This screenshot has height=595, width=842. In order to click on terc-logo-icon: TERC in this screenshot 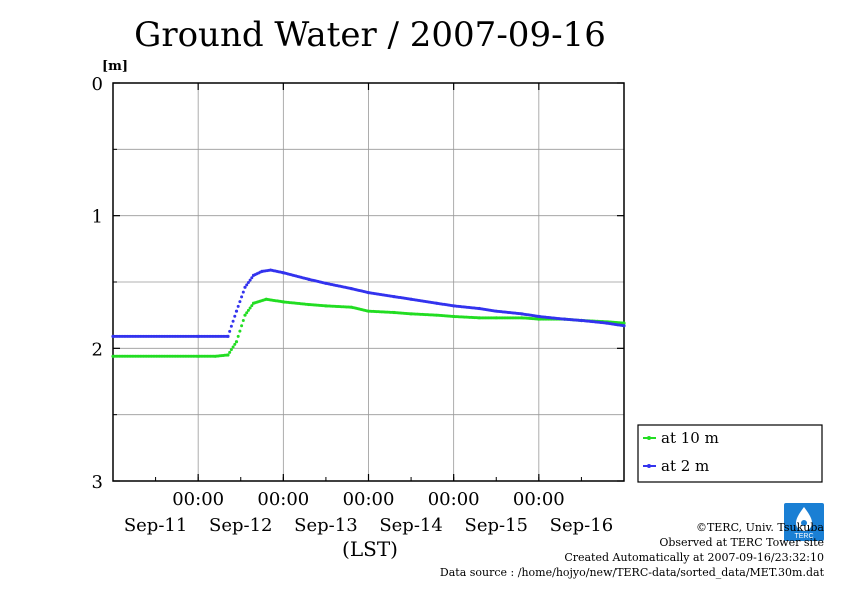, I will do `click(804, 522)`.